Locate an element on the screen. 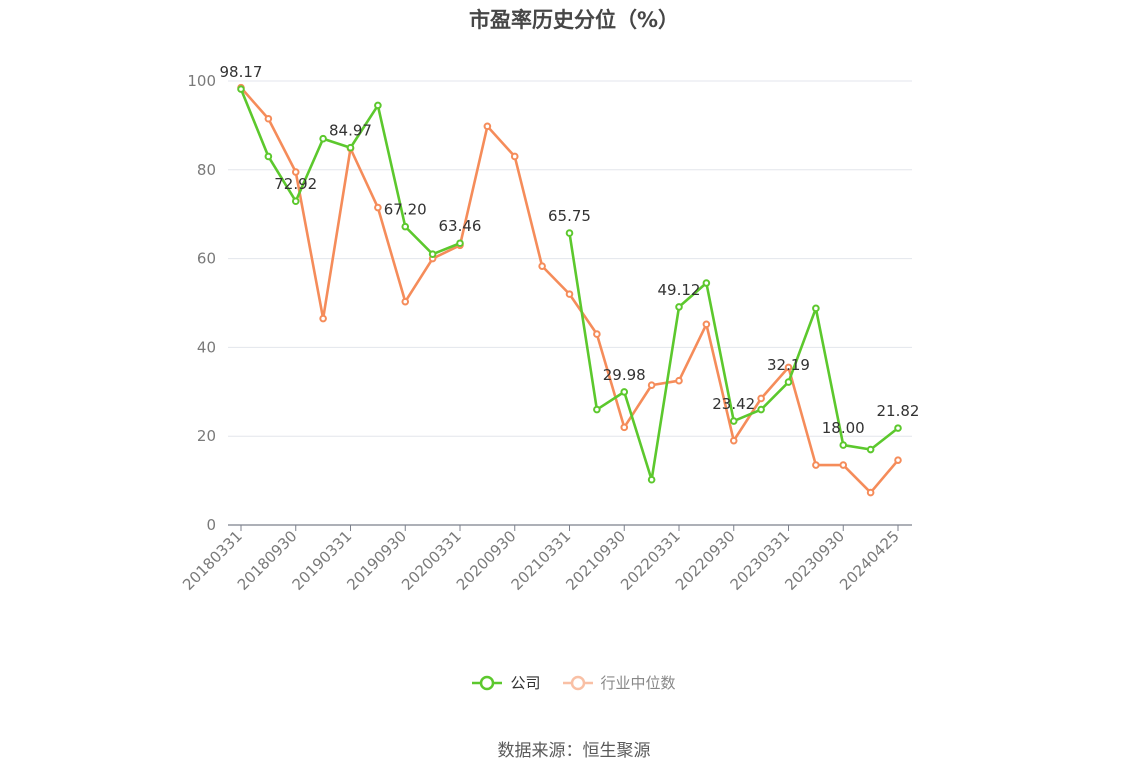 The height and width of the screenshot is (776, 1148). y-tick-label: 20 is located at coordinates (206, 436).